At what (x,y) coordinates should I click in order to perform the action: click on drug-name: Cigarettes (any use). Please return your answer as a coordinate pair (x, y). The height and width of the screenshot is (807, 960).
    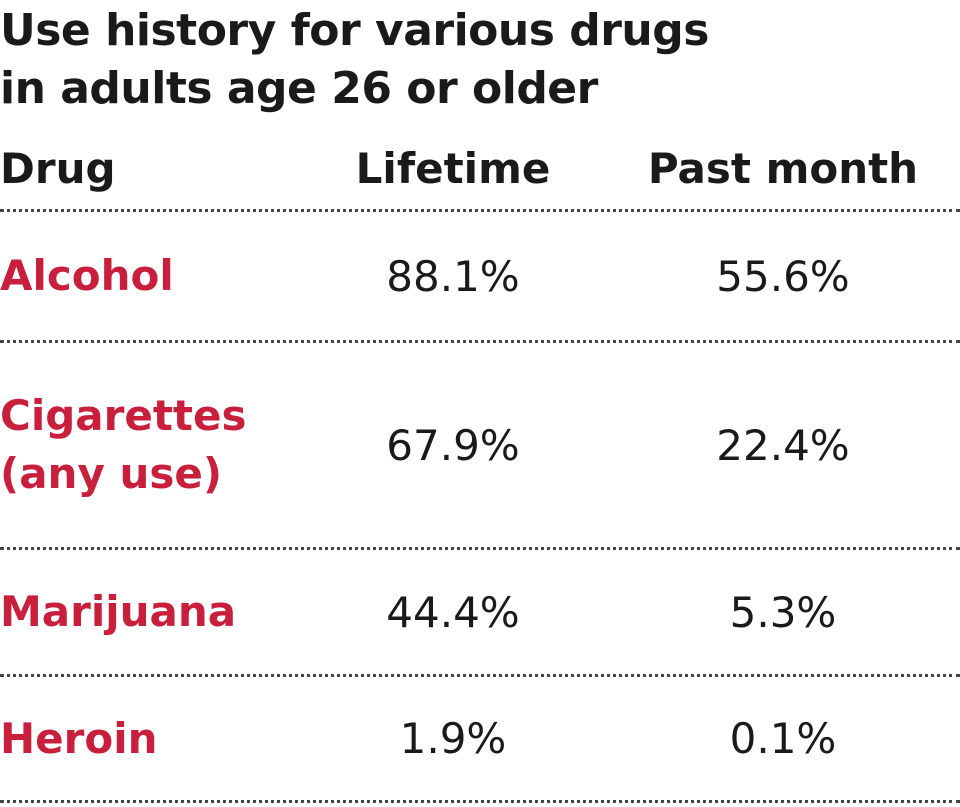
    Looking at the image, I should click on (123, 444).